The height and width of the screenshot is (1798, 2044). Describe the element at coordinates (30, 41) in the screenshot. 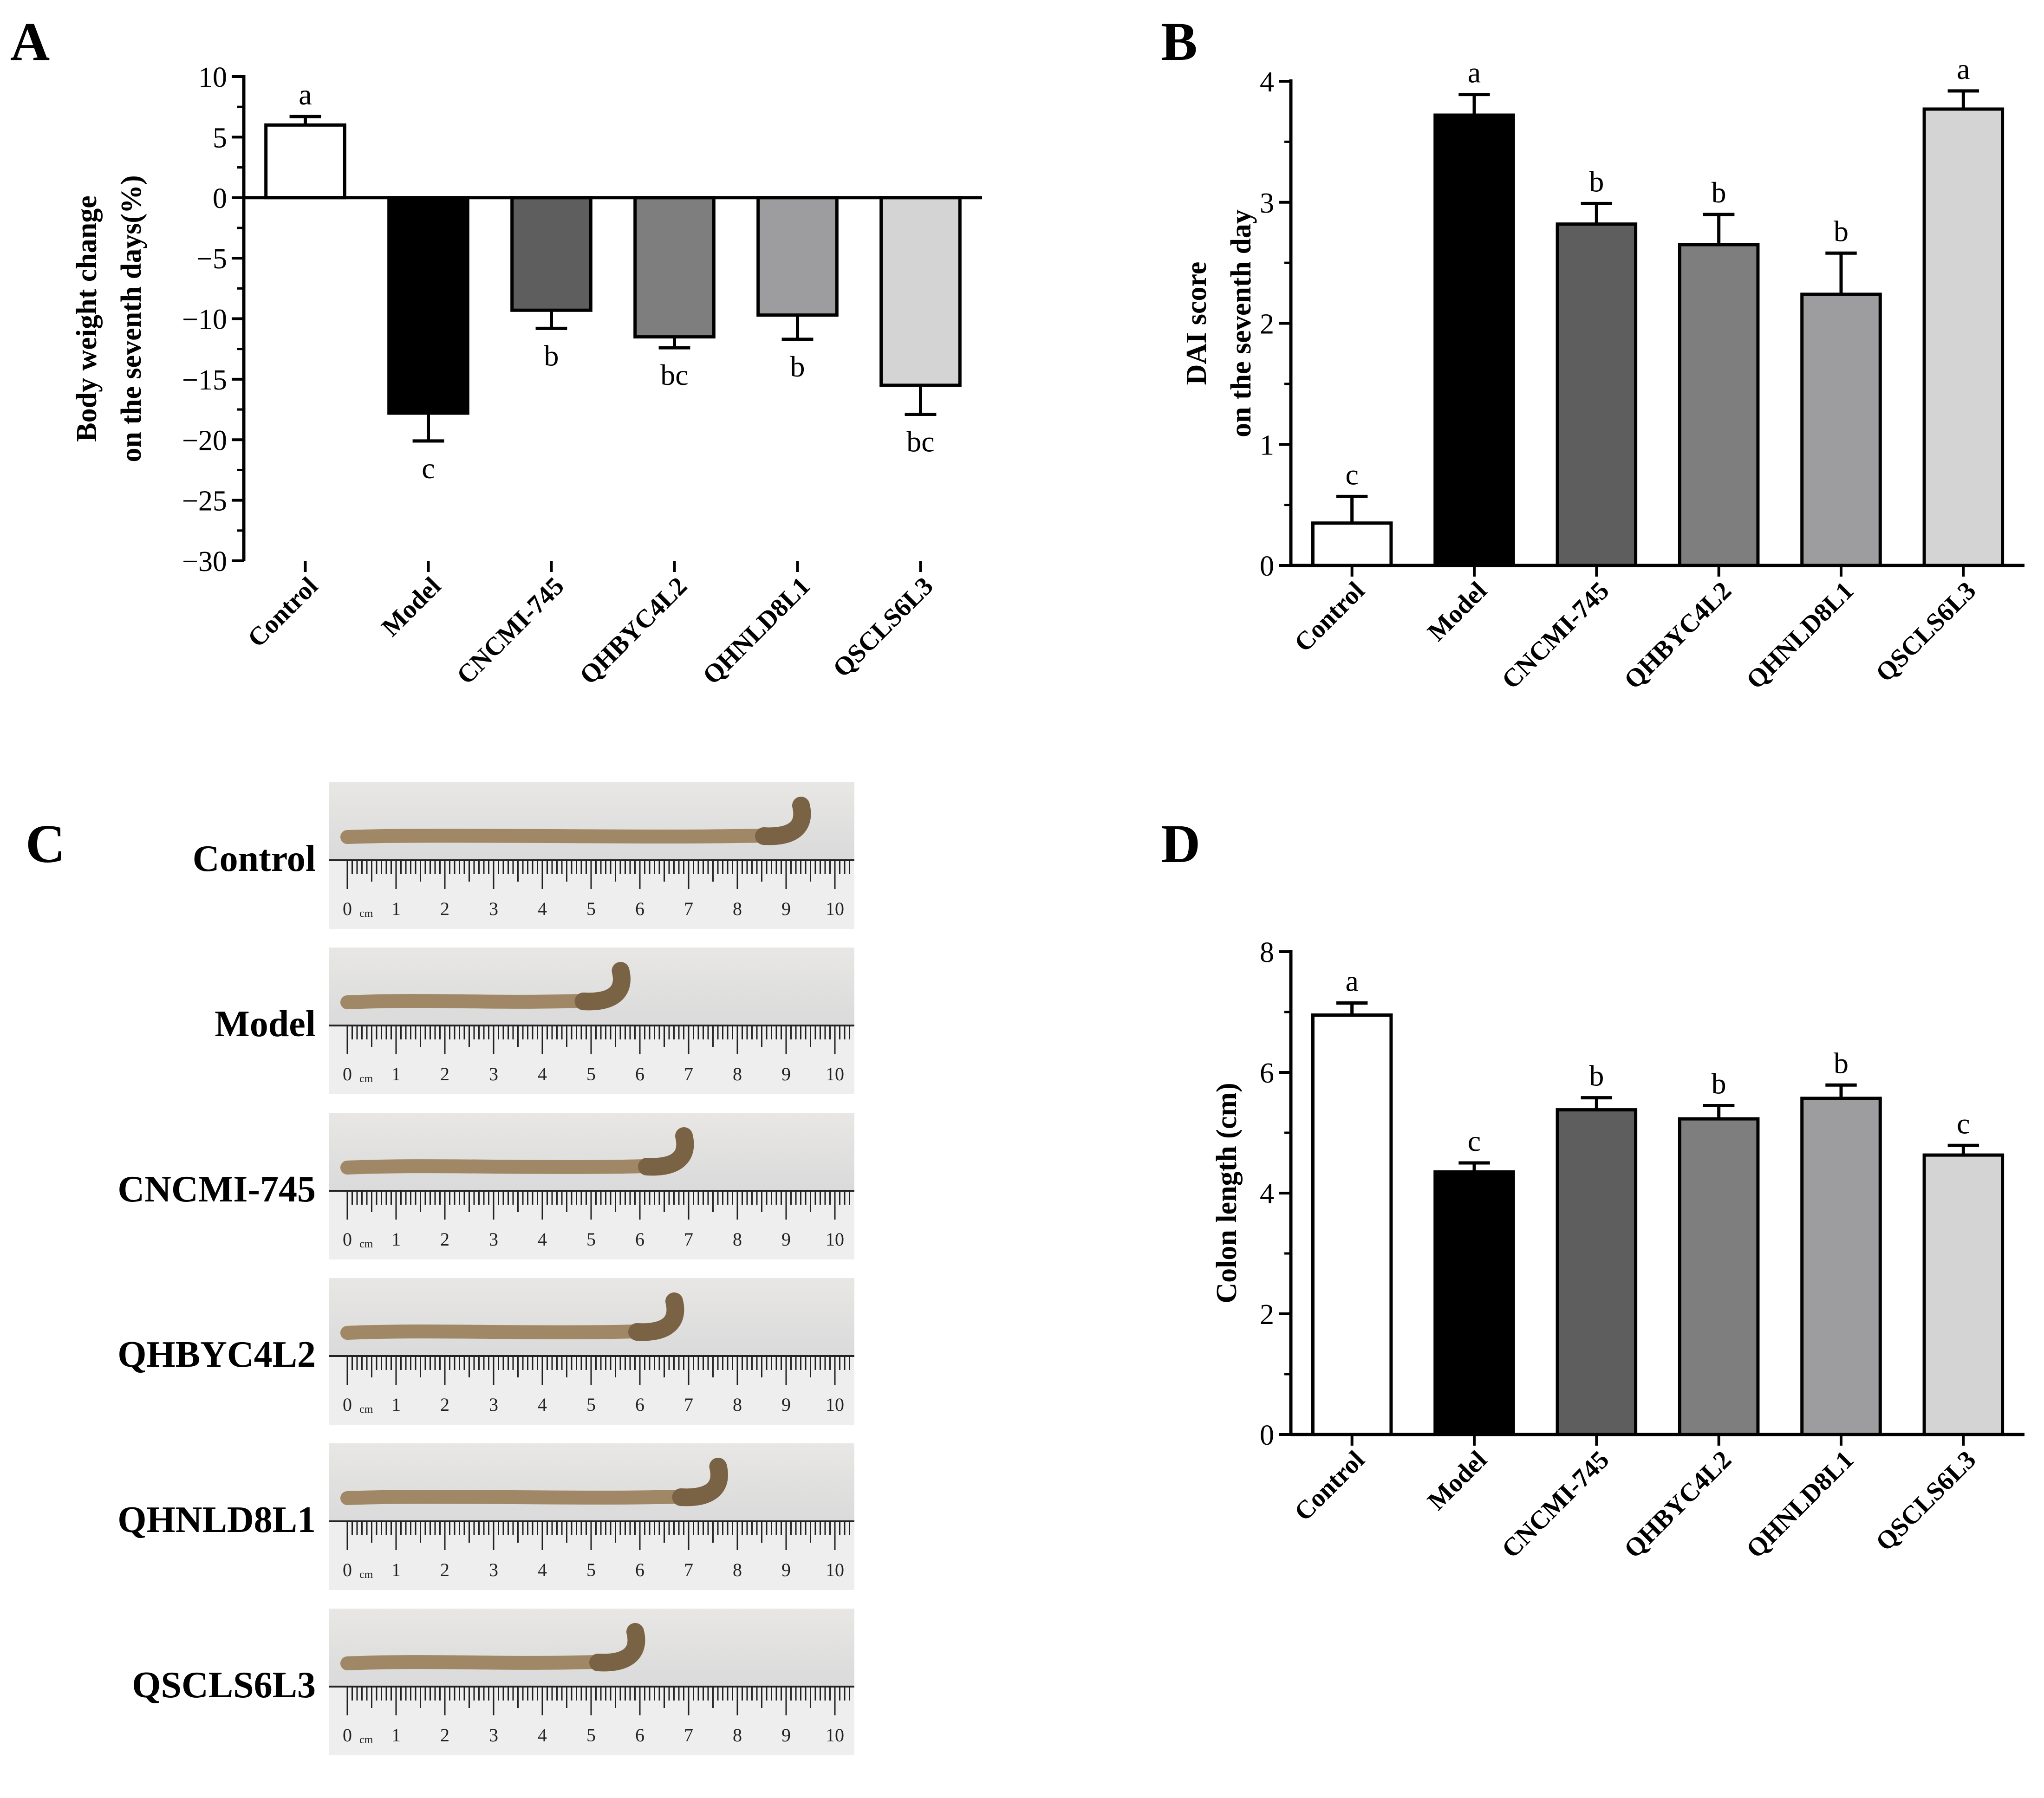

I see `panel-letter-a: A` at that location.